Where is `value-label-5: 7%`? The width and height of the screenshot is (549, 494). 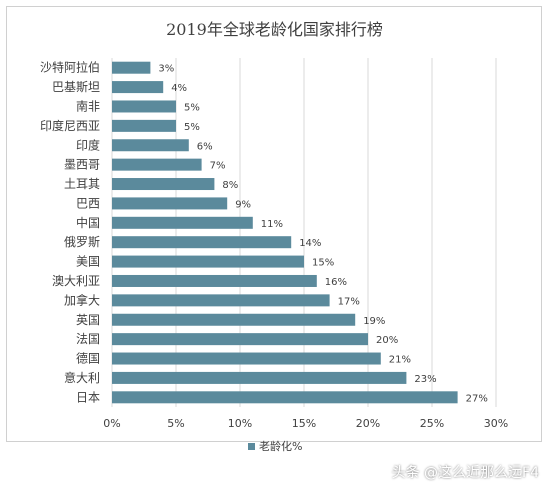 value-label-5: 7% is located at coordinates (218, 166).